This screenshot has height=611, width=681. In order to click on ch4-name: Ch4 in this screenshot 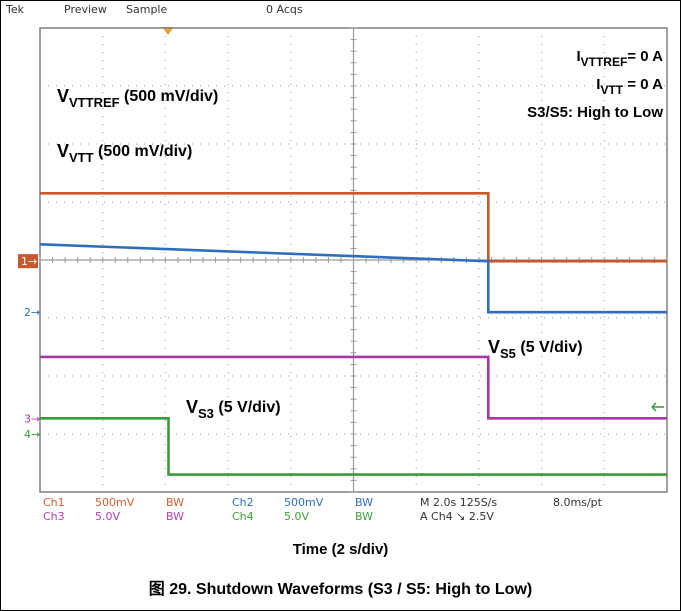, I will do `click(243, 516)`.